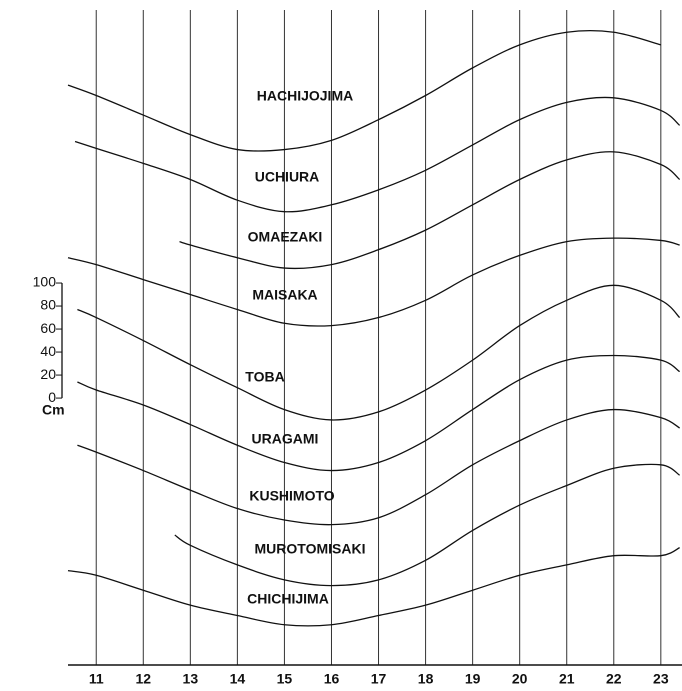  What do you see at coordinates (473, 679) in the screenshot?
I see `x-tick-label: 19` at bounding box center [473, 679].